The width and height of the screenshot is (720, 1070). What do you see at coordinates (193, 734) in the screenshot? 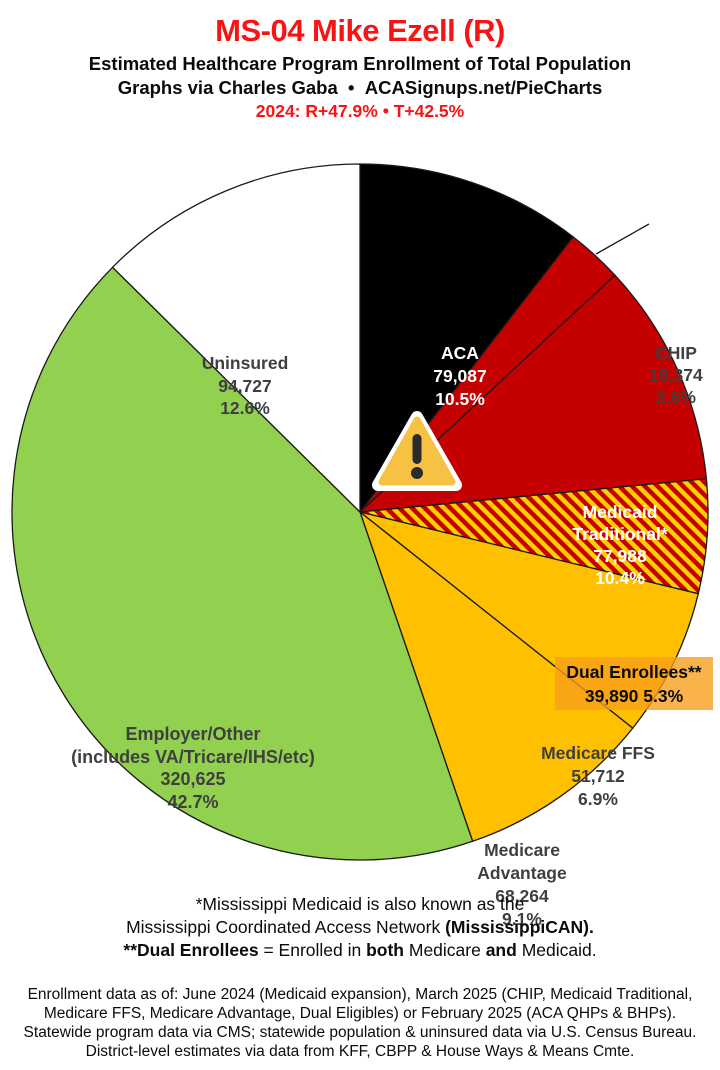
I see `slice-label-line: Employer/Other` at bounding box center [193, 734].